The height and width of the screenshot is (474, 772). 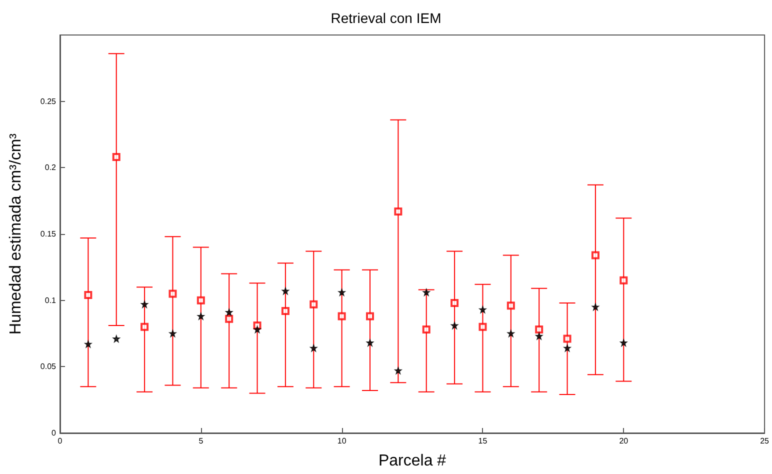 What do you see at coordinates (60, 441) in the screenshot?
I see `x-tick-label: 0` at bounding box center [60, 441].